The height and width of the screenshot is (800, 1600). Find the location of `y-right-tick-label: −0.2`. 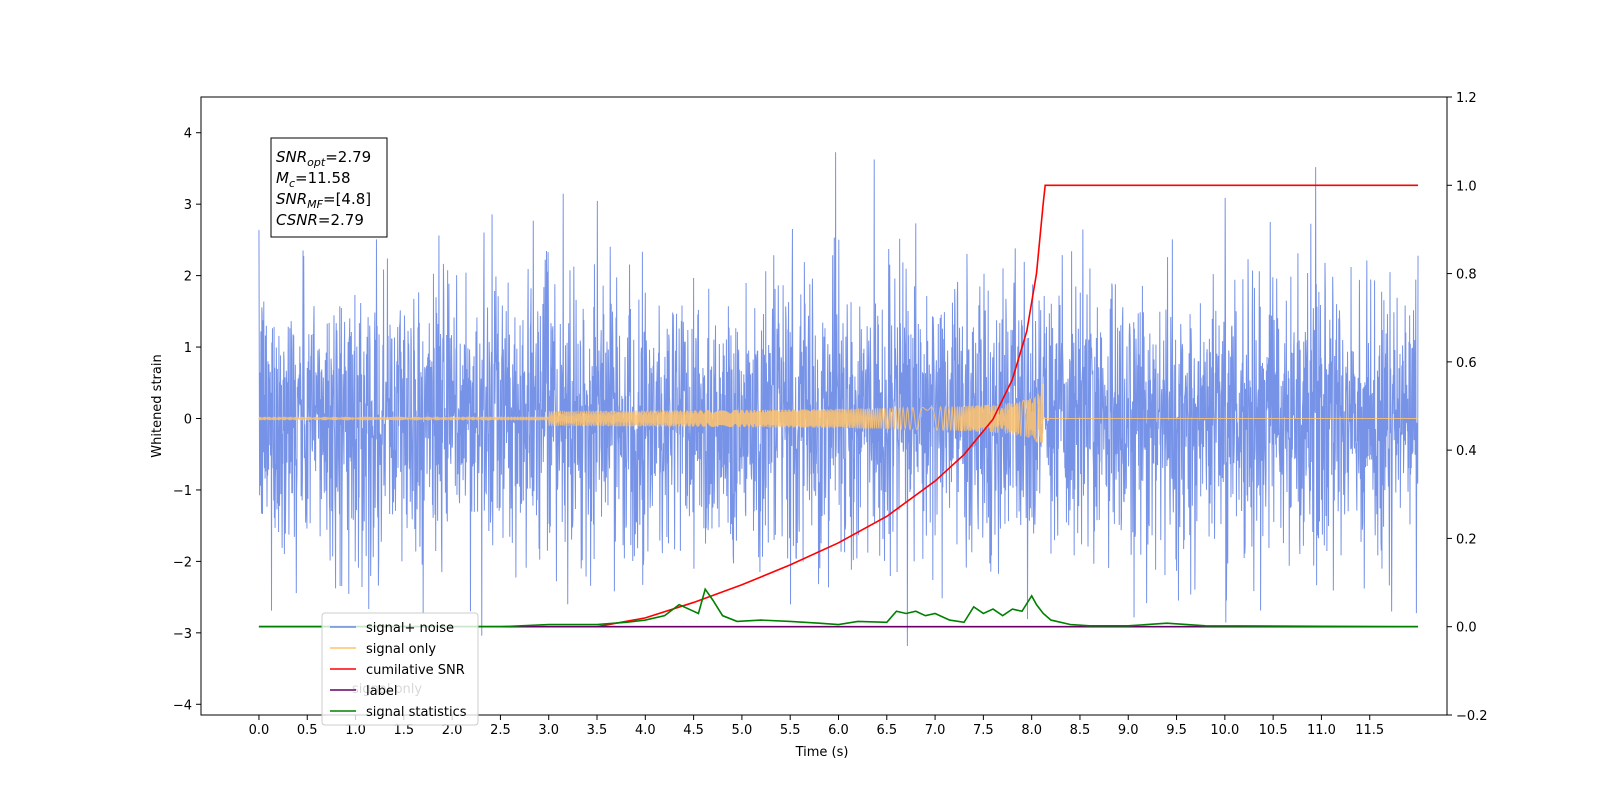

y-right-tick-label: −0.2 is located at coordinates (1472, 716).